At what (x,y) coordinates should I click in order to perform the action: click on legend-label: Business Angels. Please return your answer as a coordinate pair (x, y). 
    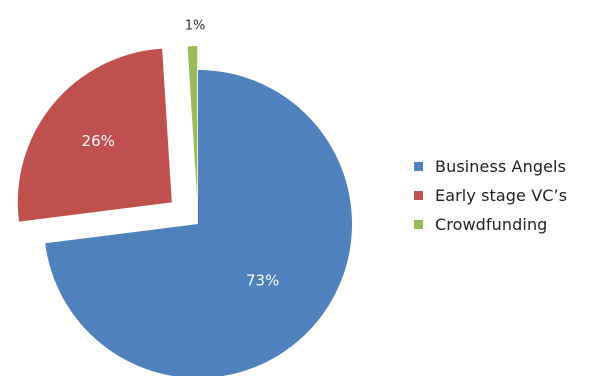
    Looking at the image, I should click on (501, 166).